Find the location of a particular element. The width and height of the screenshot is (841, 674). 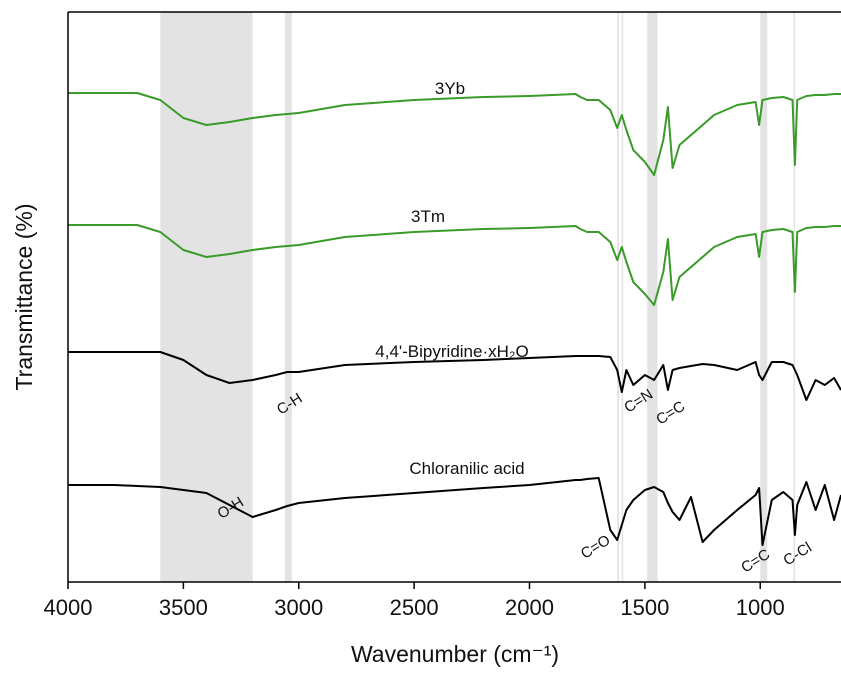

x-tick-label: 2000 is located at coordinates (529, 607).